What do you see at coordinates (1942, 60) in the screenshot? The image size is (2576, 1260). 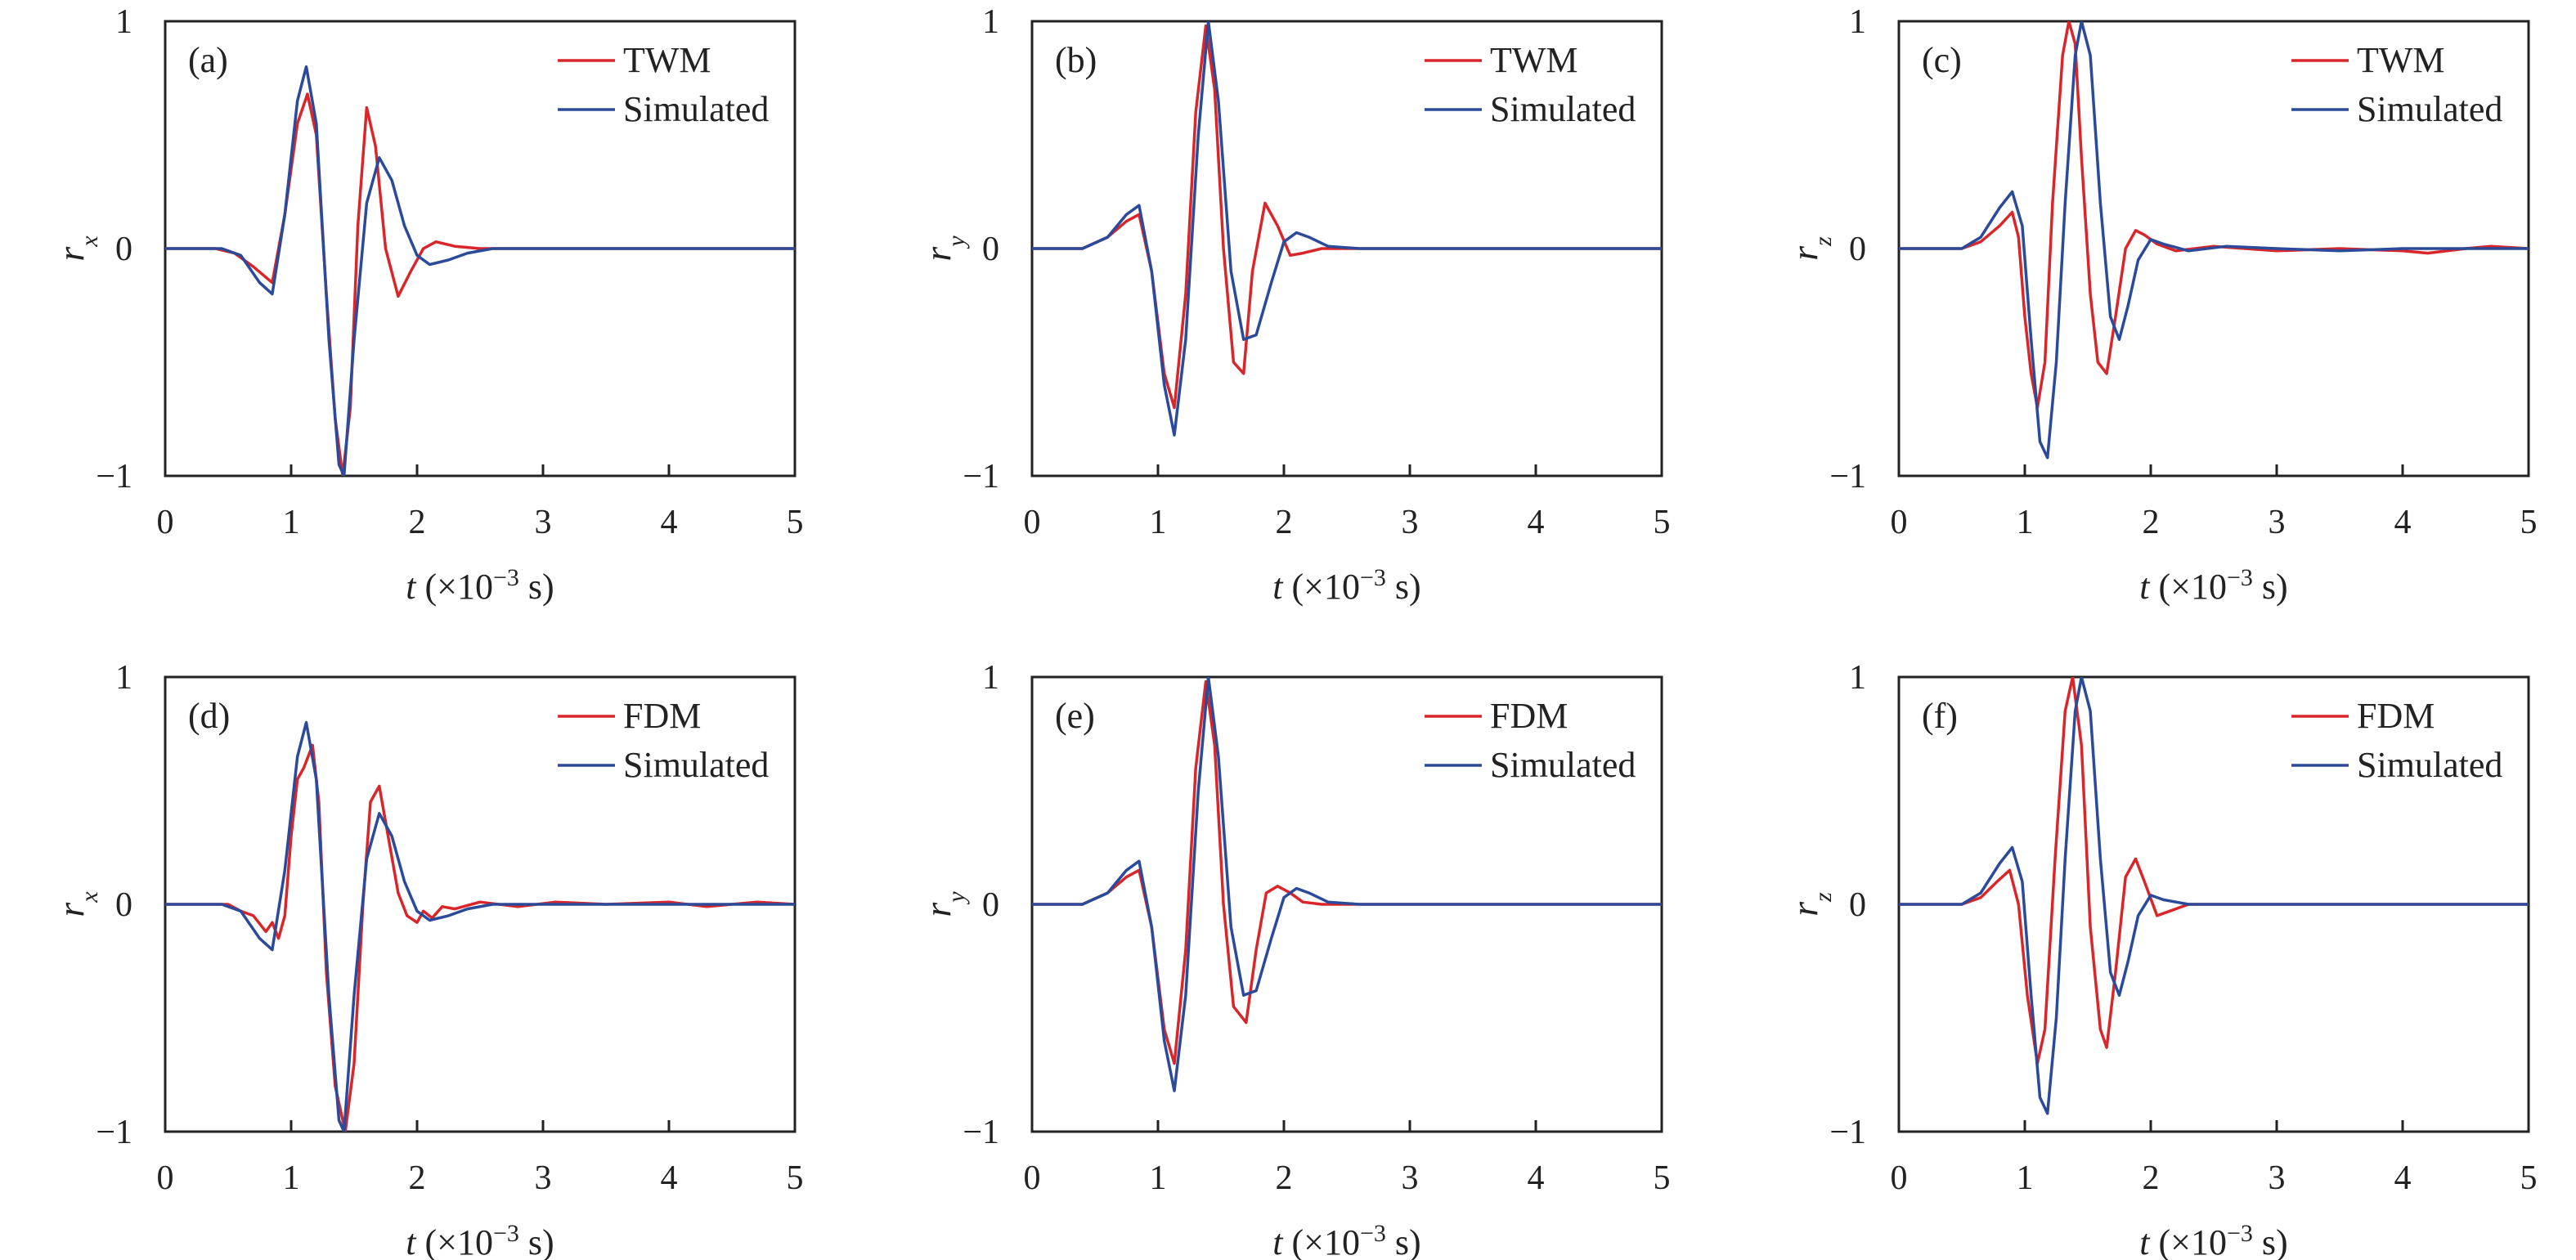 I see `panel-label: (c)` at bounding box center [1942, 60].